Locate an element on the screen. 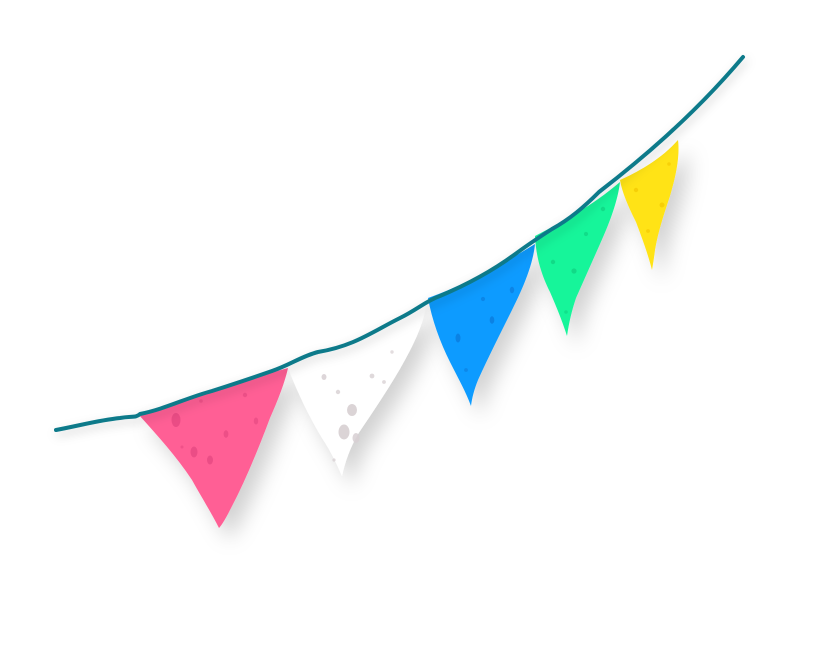 Image resolution: width=838 pixels, height=657 pixels. white-pennant is located at coordinates (357, 391).